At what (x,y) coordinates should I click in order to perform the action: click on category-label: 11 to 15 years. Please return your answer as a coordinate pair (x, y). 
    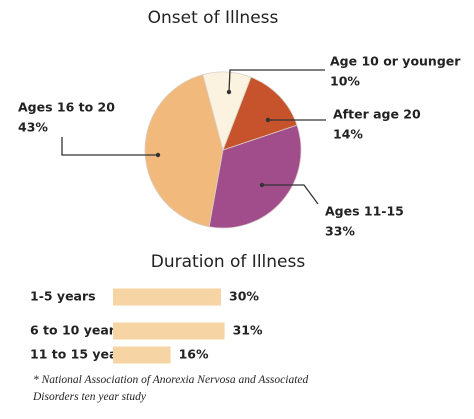
    Looking at the image, I should click on (80, 354).